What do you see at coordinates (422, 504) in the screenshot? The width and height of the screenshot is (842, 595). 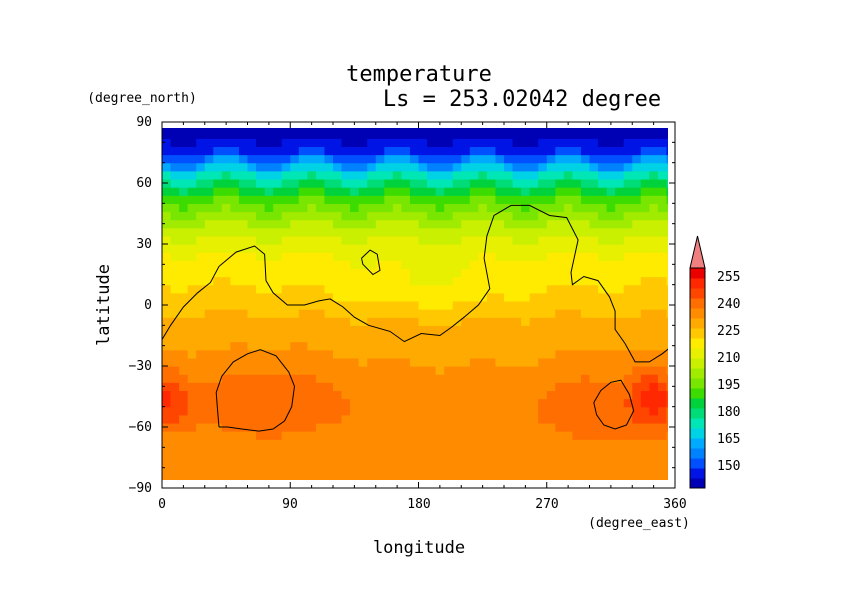 I see `x-tick-labels: 0 90 180 270 360` at bounding box center [422, 504].